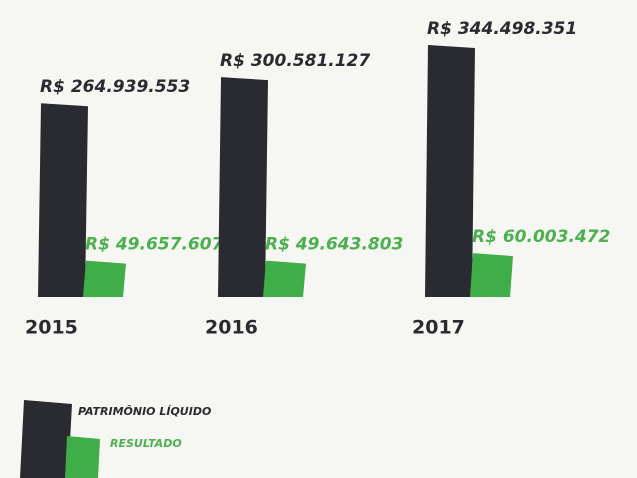  Describe the element at coordinates (334, 245) in the screenshot. I see `value-label: R$ 49.643.803` at that location.